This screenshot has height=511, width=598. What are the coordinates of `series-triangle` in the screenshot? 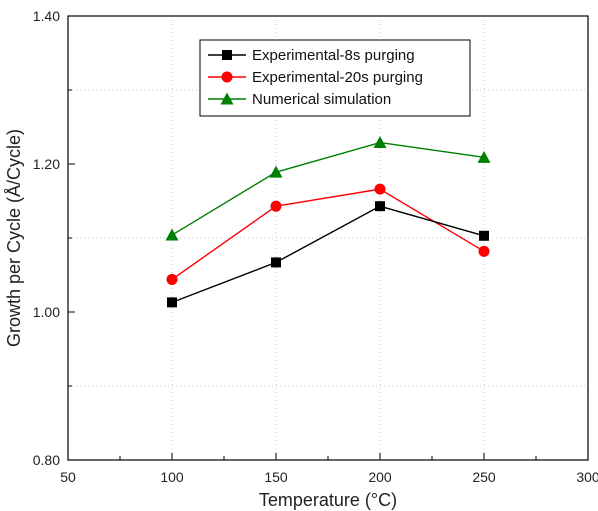 It's located at (328, 188).